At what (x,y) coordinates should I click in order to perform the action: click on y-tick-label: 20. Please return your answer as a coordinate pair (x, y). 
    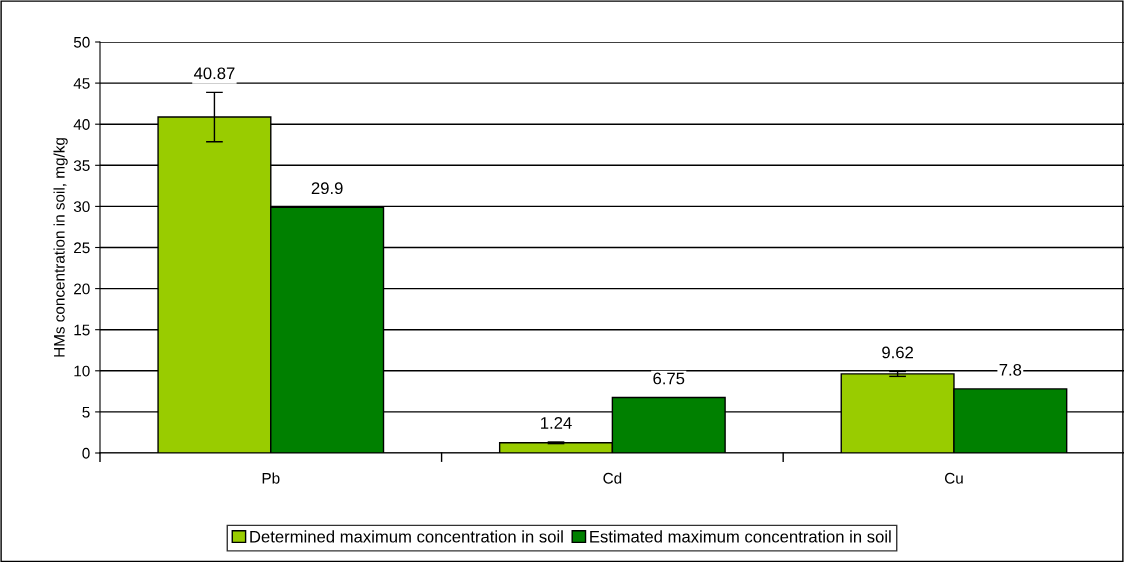
    Looking at the image, I should click on (82, 289).